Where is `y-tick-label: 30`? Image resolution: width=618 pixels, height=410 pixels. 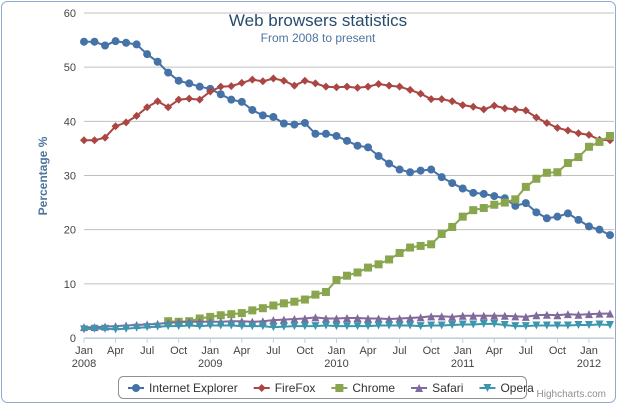
y-tick-label: 30 is located at coordinates (70, 177).